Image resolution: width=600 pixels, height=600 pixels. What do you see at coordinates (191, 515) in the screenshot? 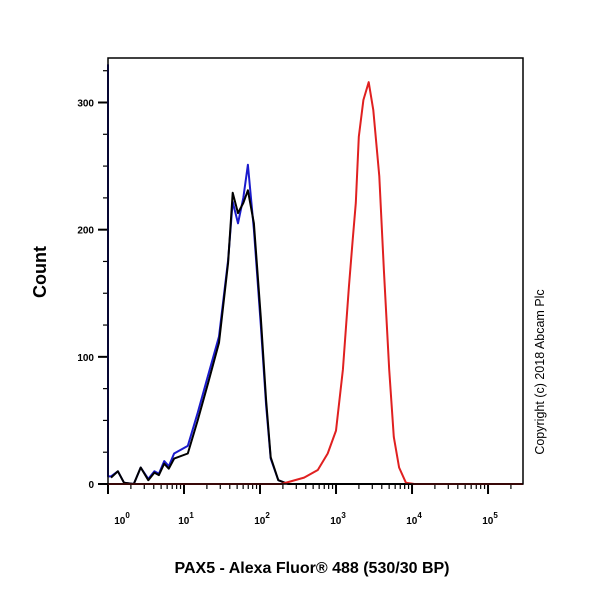
I see `x-tick-exponent: 1` at bounding box center [191, 515].